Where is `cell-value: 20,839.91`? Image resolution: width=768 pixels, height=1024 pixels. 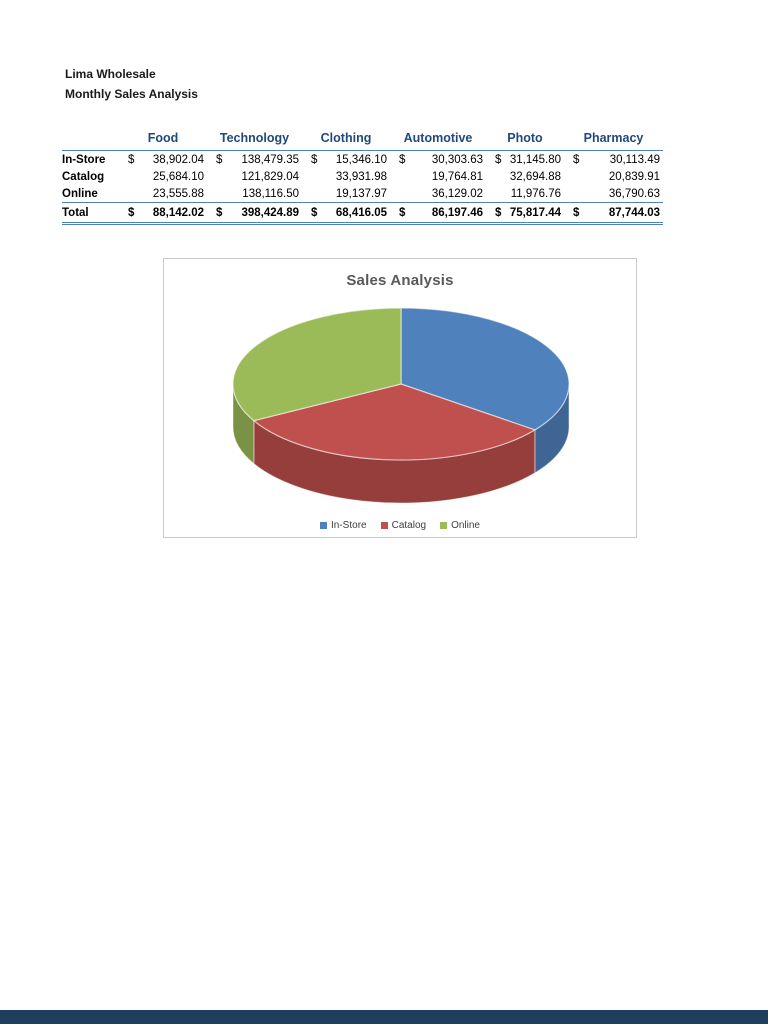 cell-value: 20,839.91 is located at coordinates (634, 176).